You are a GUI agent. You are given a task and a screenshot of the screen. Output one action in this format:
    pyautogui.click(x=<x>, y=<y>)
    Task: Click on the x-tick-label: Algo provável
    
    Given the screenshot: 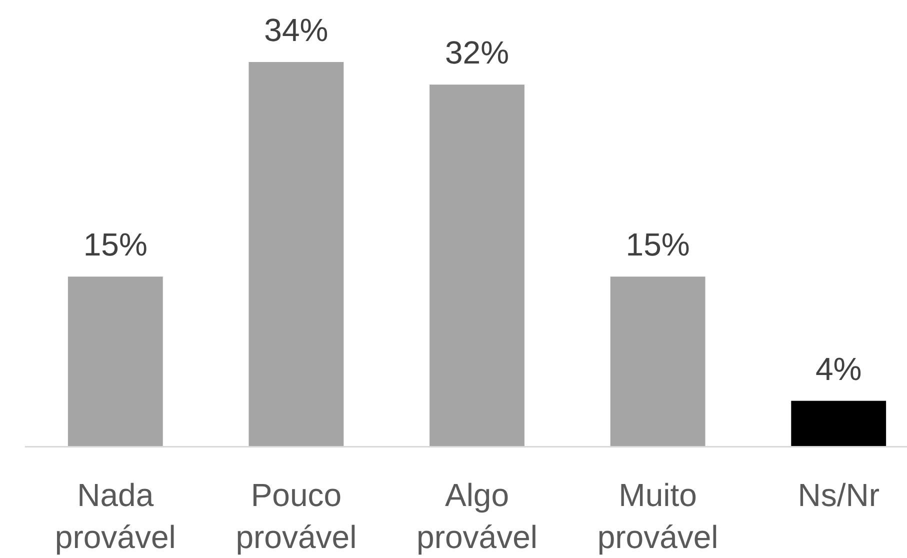 What is the action you would take?
    pyautogui.click(x=477, y=516)
    